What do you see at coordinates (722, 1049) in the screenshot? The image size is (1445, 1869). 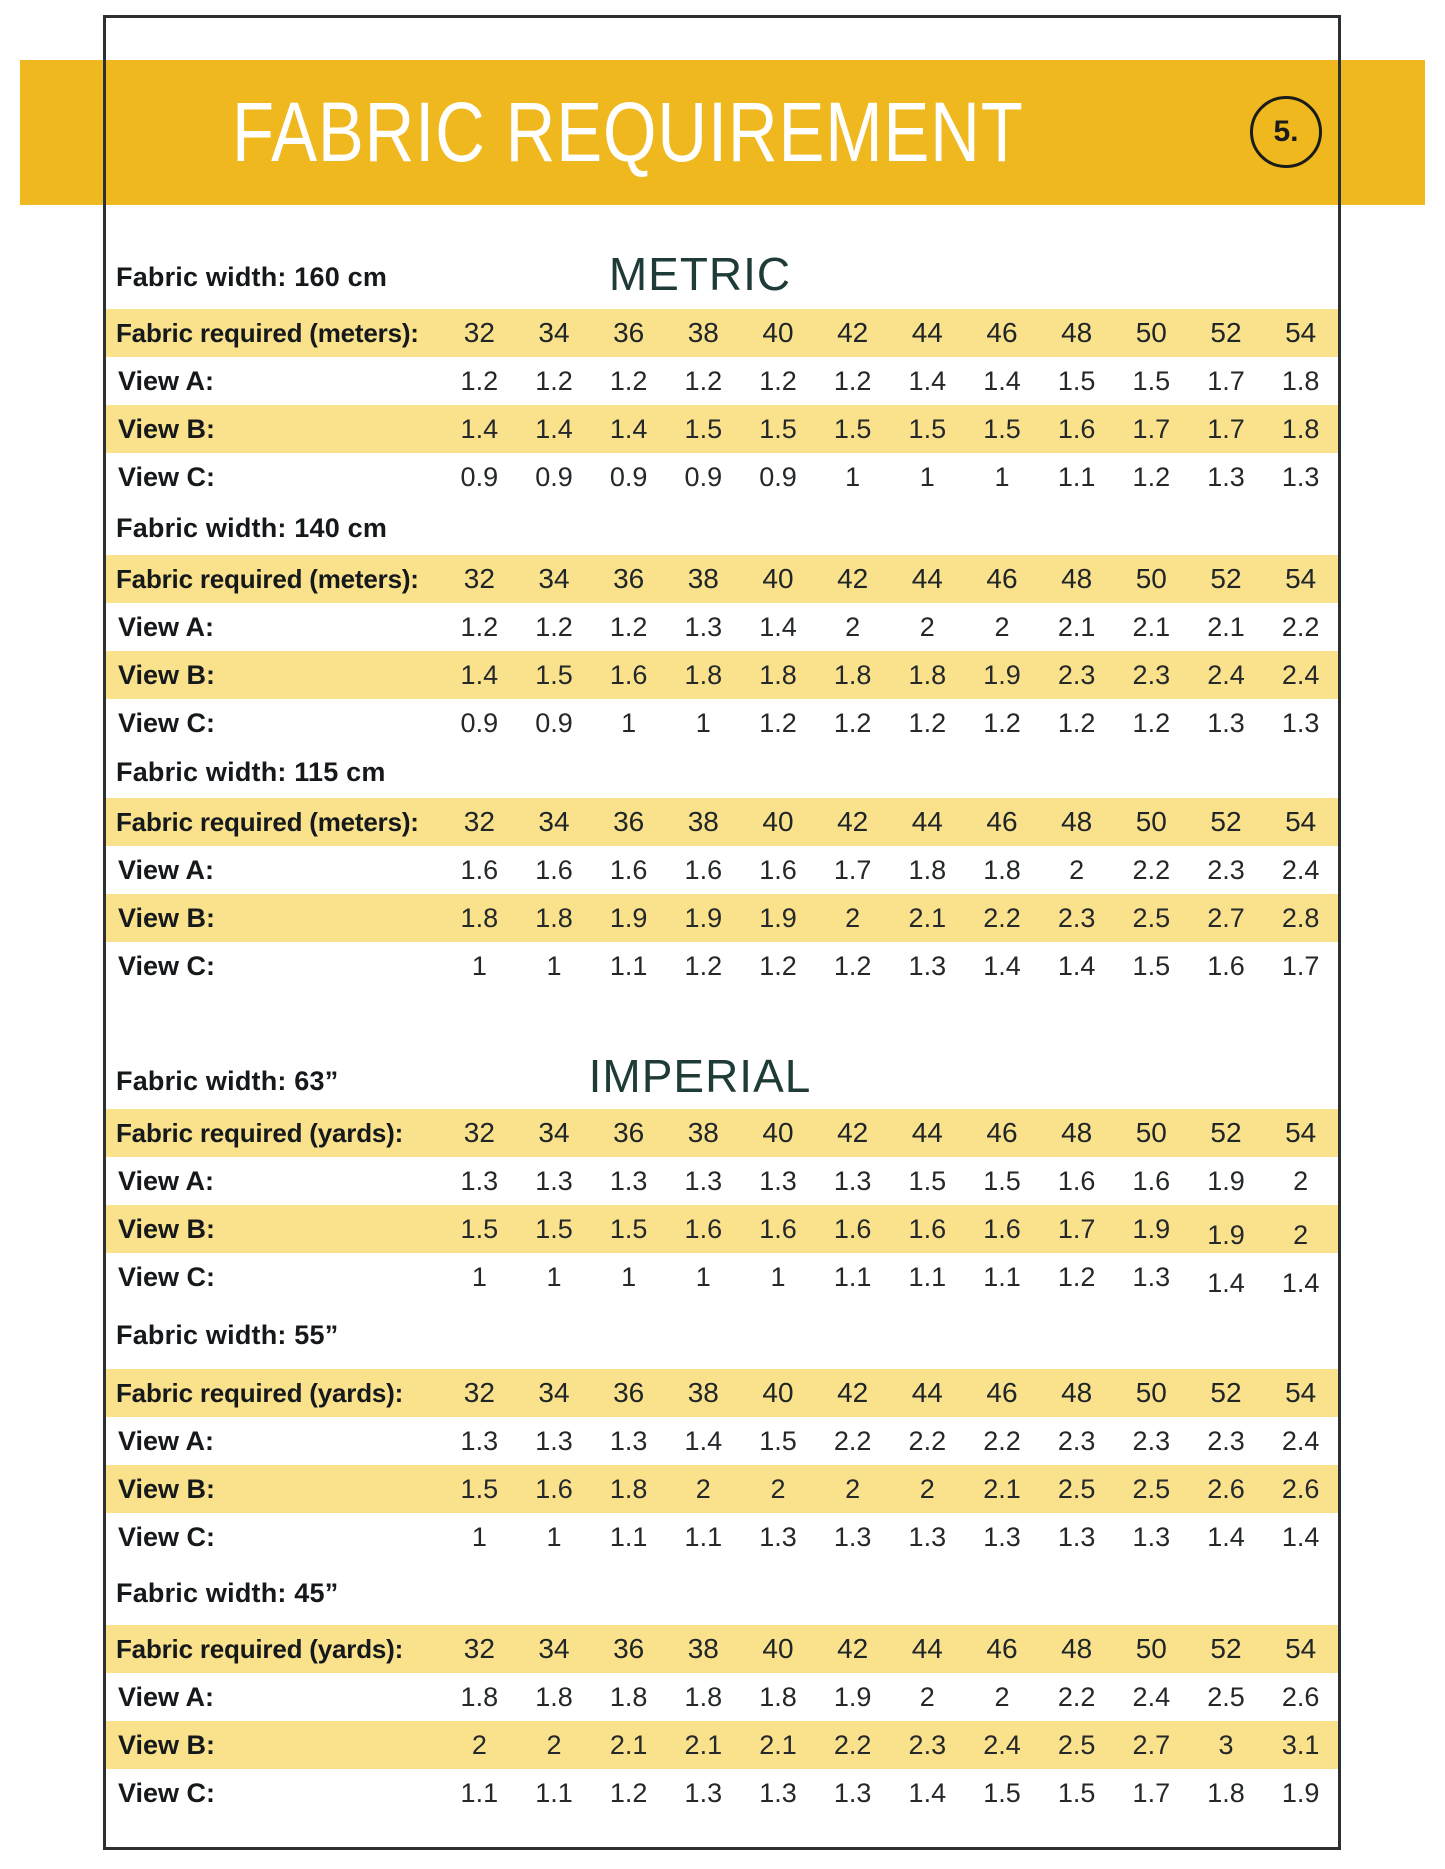 I see `section-heading: Fabric width: 63” IMPERIAL` at bounding box center [722, 1049].